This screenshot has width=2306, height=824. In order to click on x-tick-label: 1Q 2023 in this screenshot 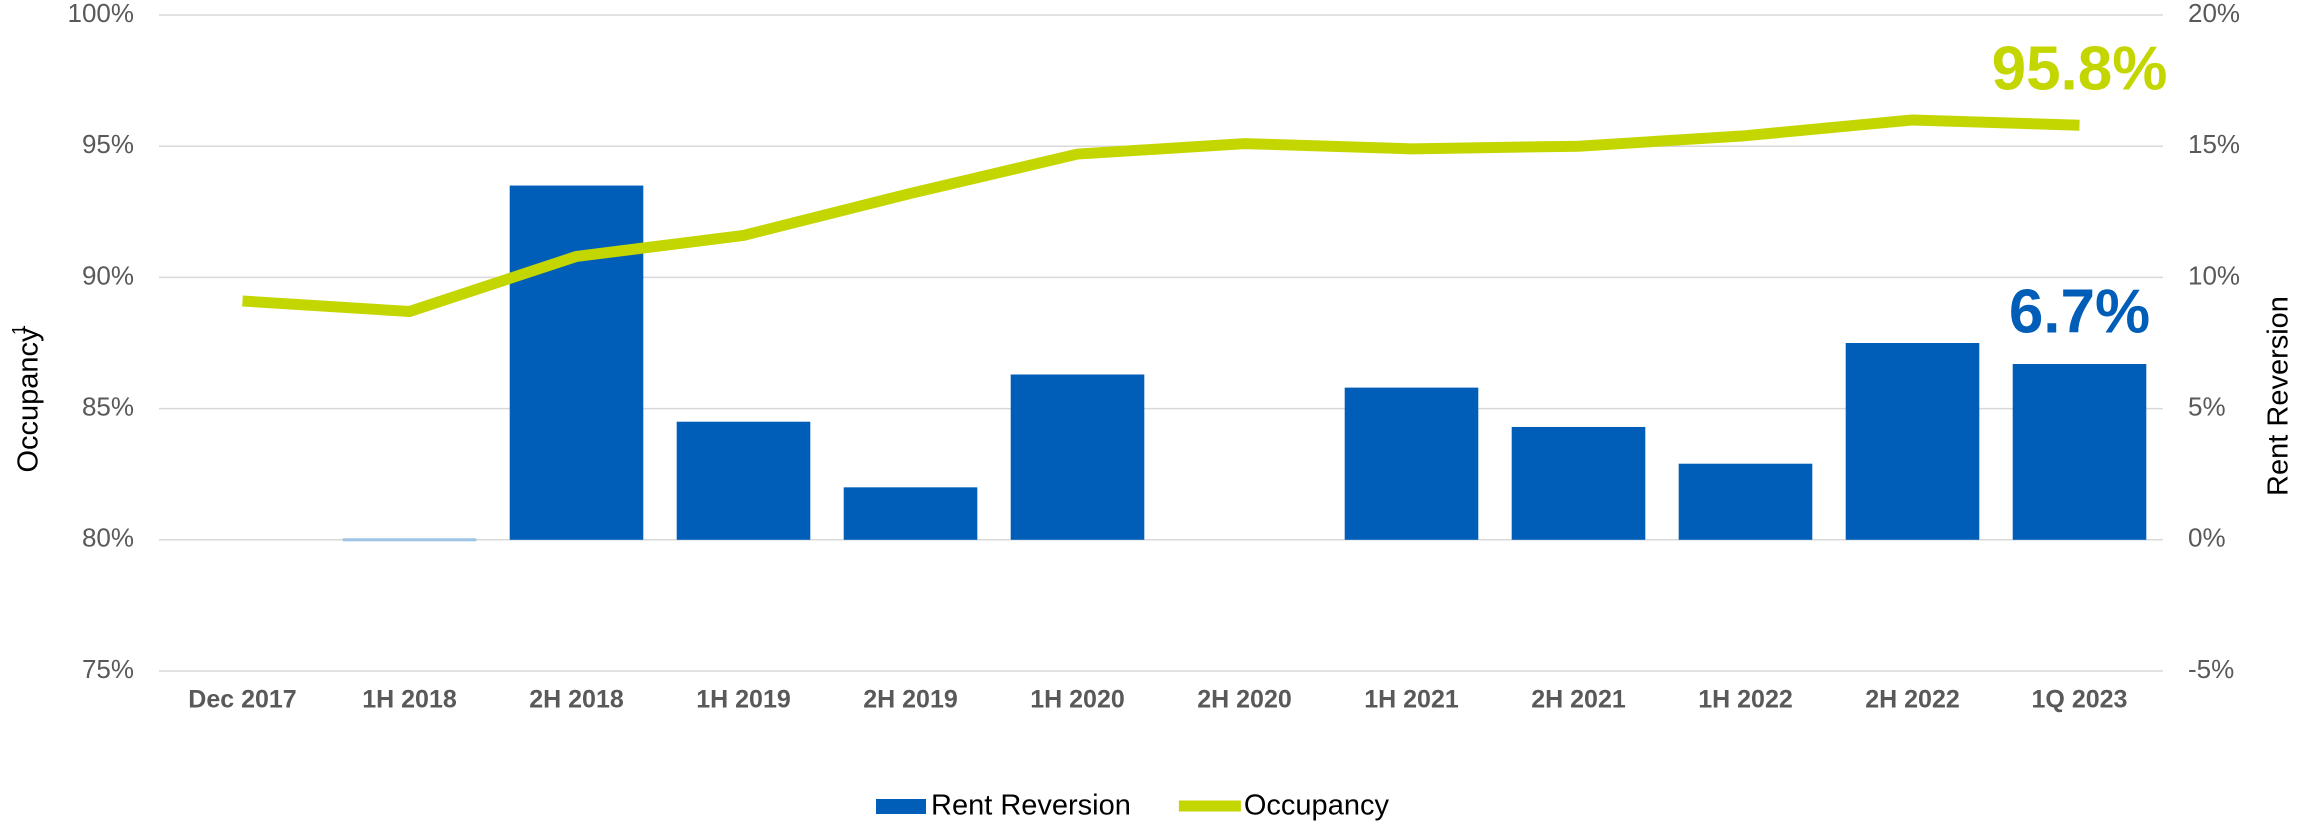, I will do `click(2080, 700)`.